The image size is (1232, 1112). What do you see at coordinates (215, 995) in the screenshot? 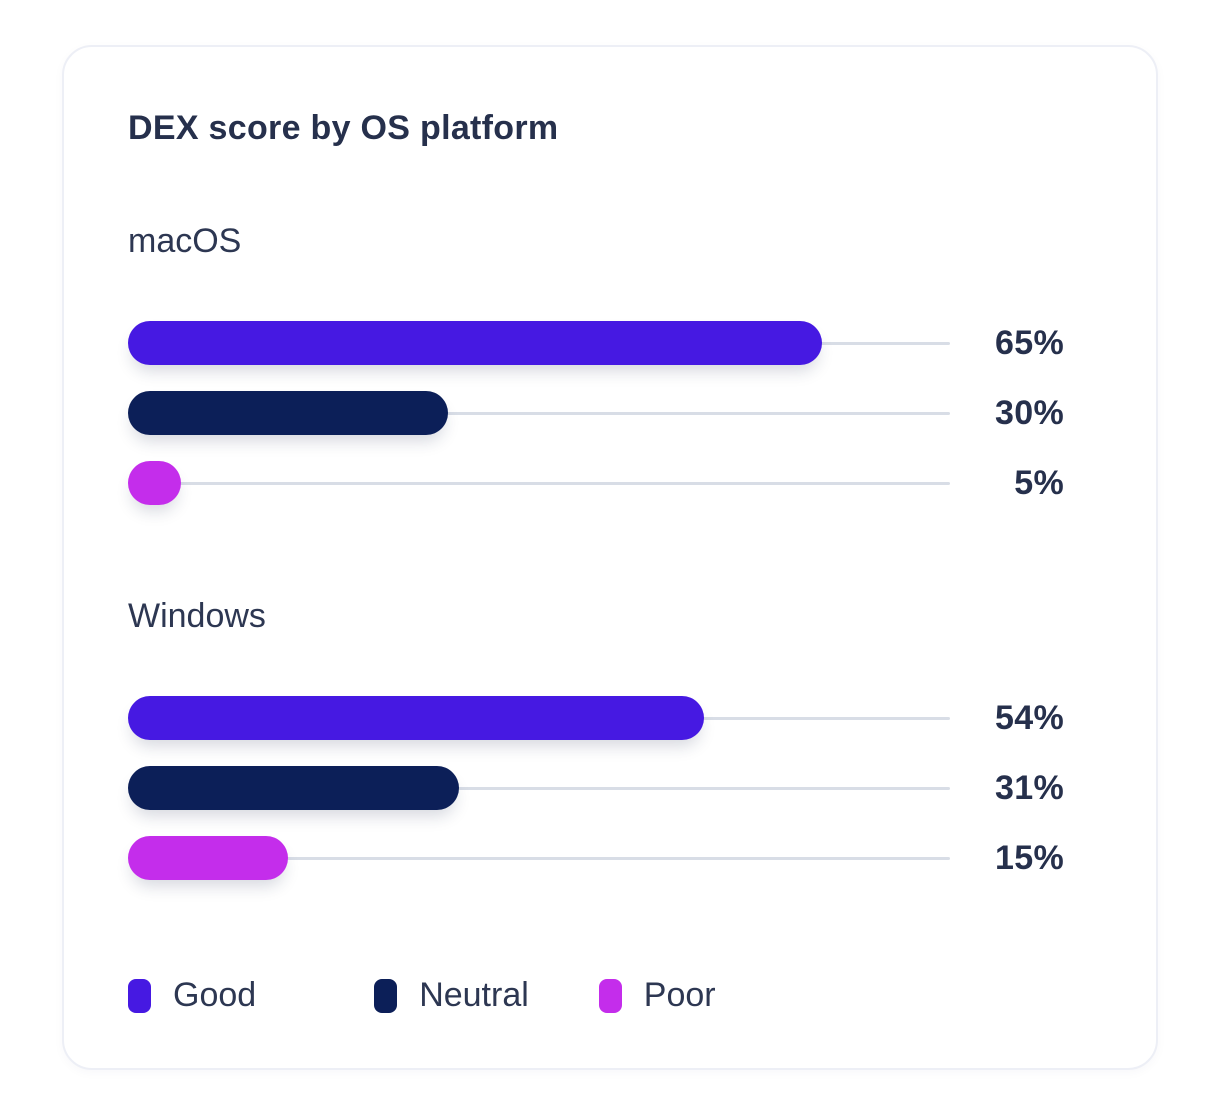
I see `legend-label: Good` at bounding box center [215, 995].